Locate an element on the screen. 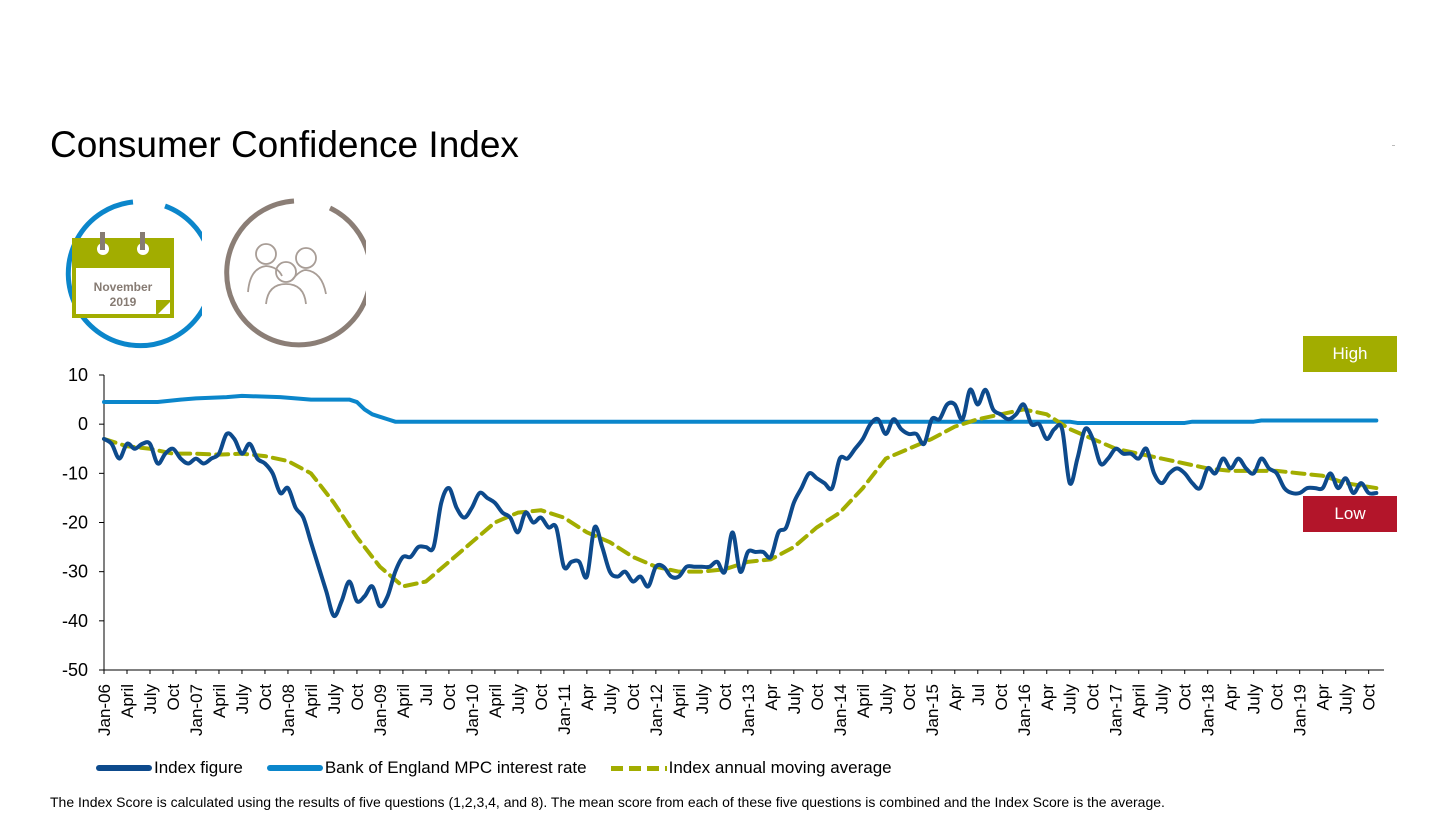 This screenshot has height=820, width=1448. y-tick-label: 0 is located at coordinates (83, 424).